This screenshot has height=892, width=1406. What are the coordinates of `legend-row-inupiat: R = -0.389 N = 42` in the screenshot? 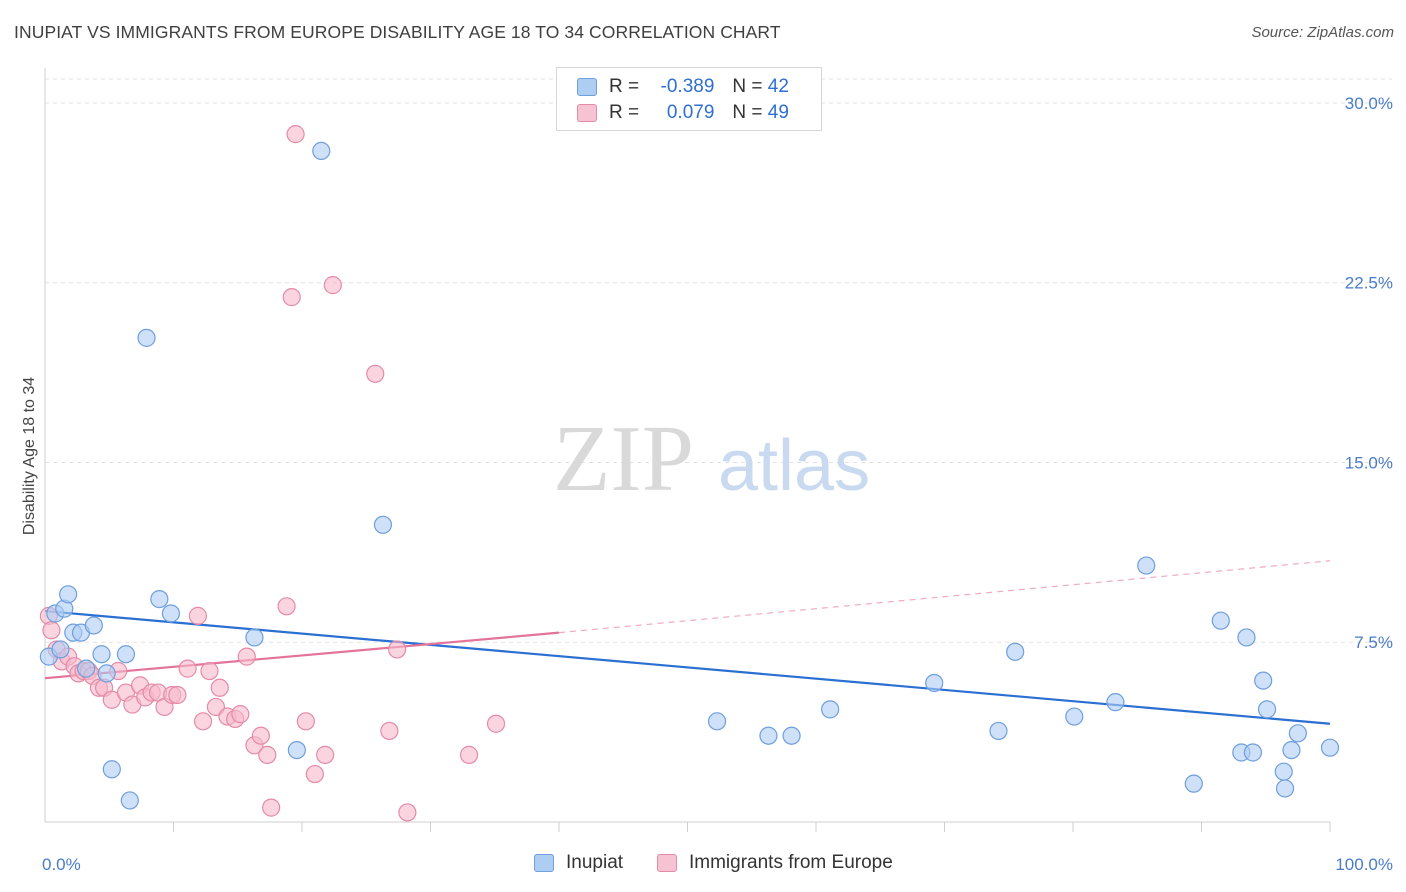 It's located at (683, 87).